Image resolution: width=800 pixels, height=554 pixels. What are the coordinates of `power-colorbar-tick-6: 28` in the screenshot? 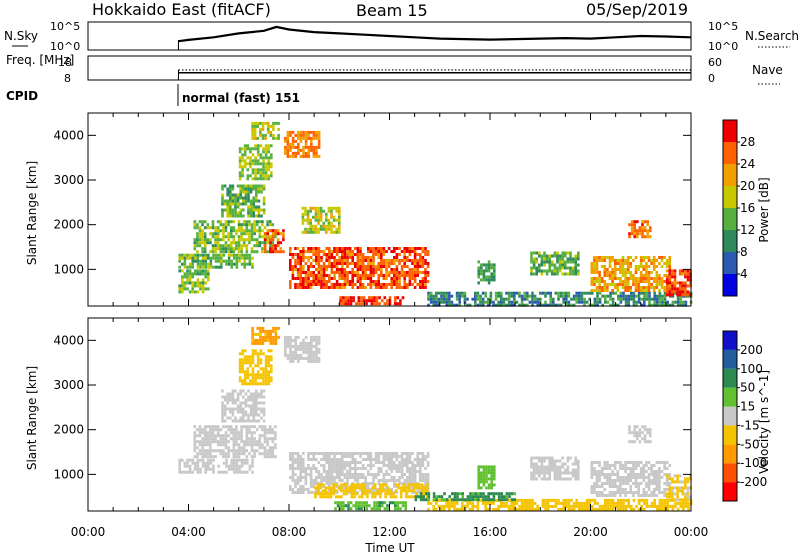 It's located at (747, 142).